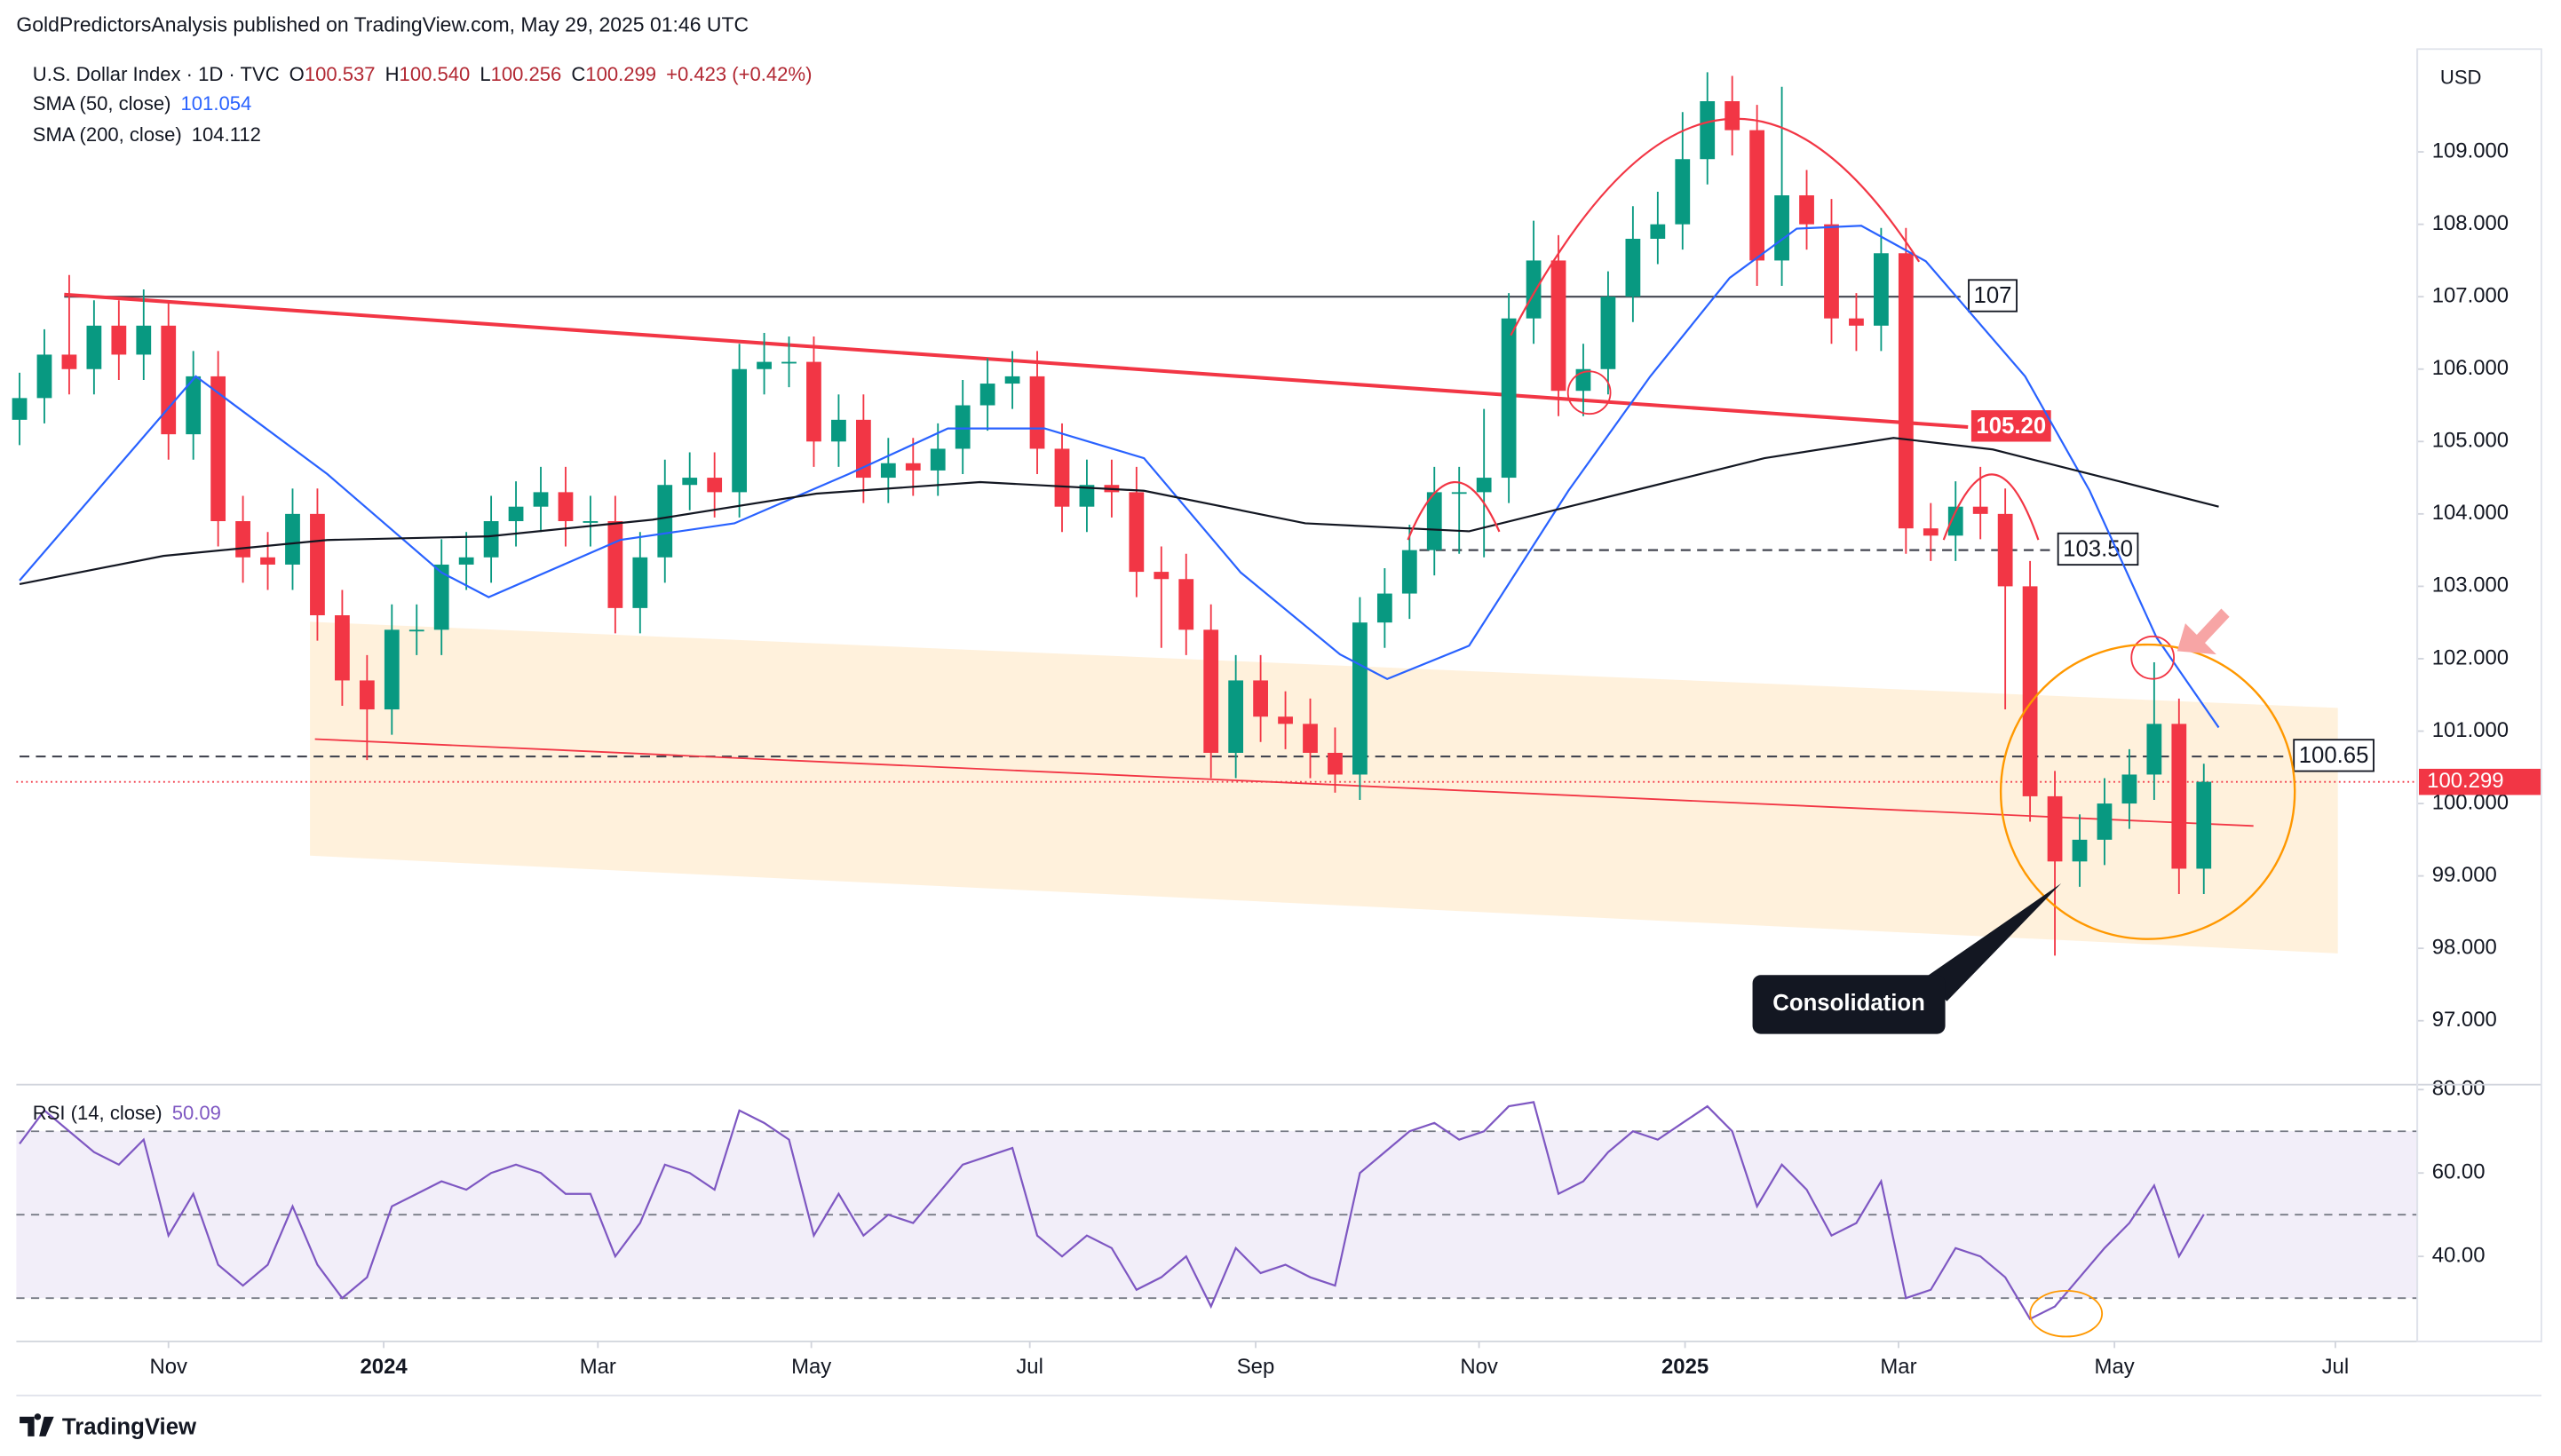 The height and width of the screenshot is (1456, 2561). I want to click on y-tick-label: 105.000, so click(2470, 441).